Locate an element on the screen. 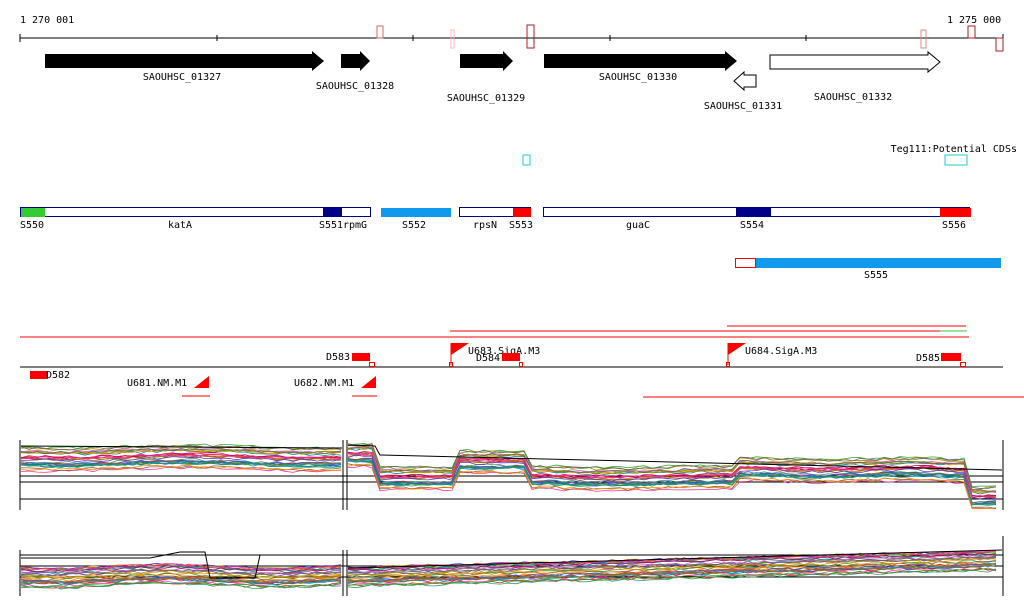  gene-saouhsc-01327: SAOUHSC_01327 is located at coordinates (184, 67).